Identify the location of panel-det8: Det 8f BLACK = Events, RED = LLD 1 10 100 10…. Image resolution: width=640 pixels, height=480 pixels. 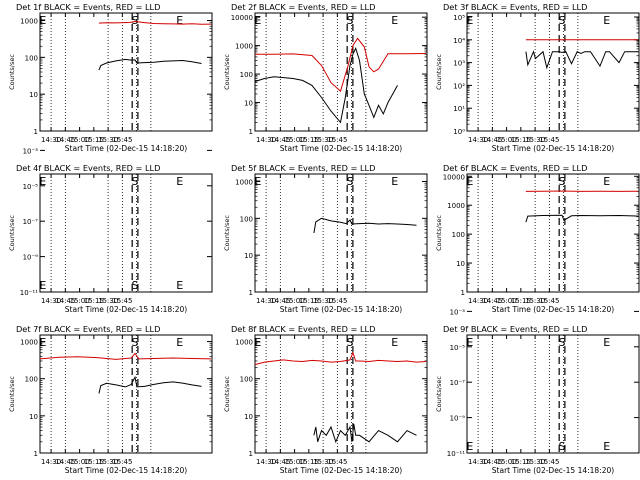
(325, 399).